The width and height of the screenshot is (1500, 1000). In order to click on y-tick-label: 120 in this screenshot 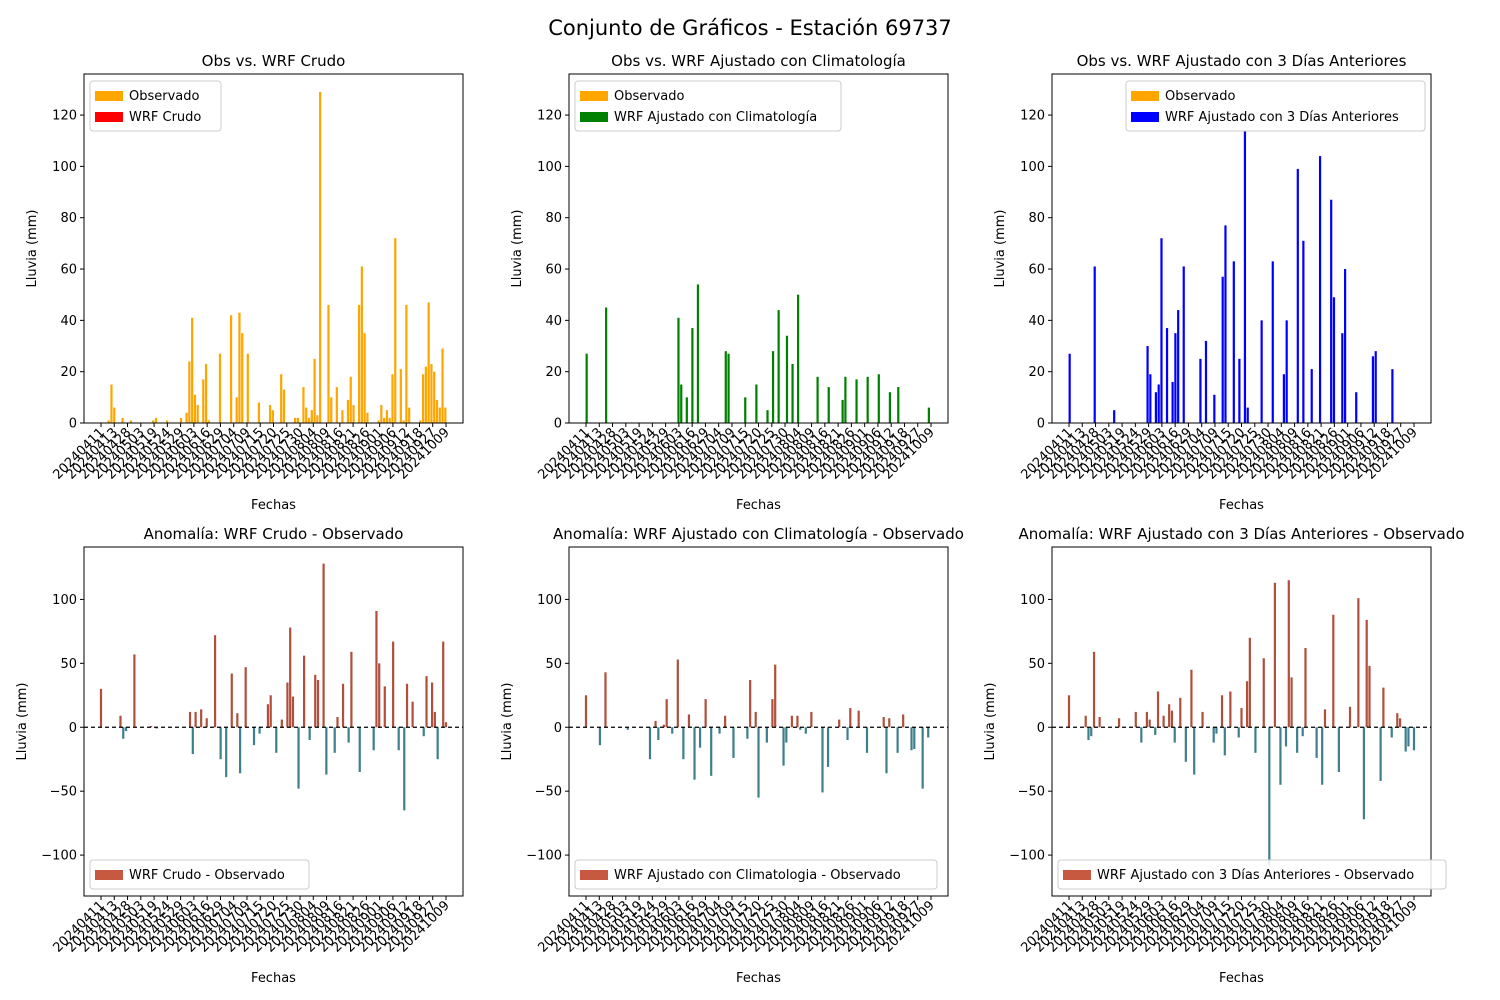, I will do `click(64, 116)`.